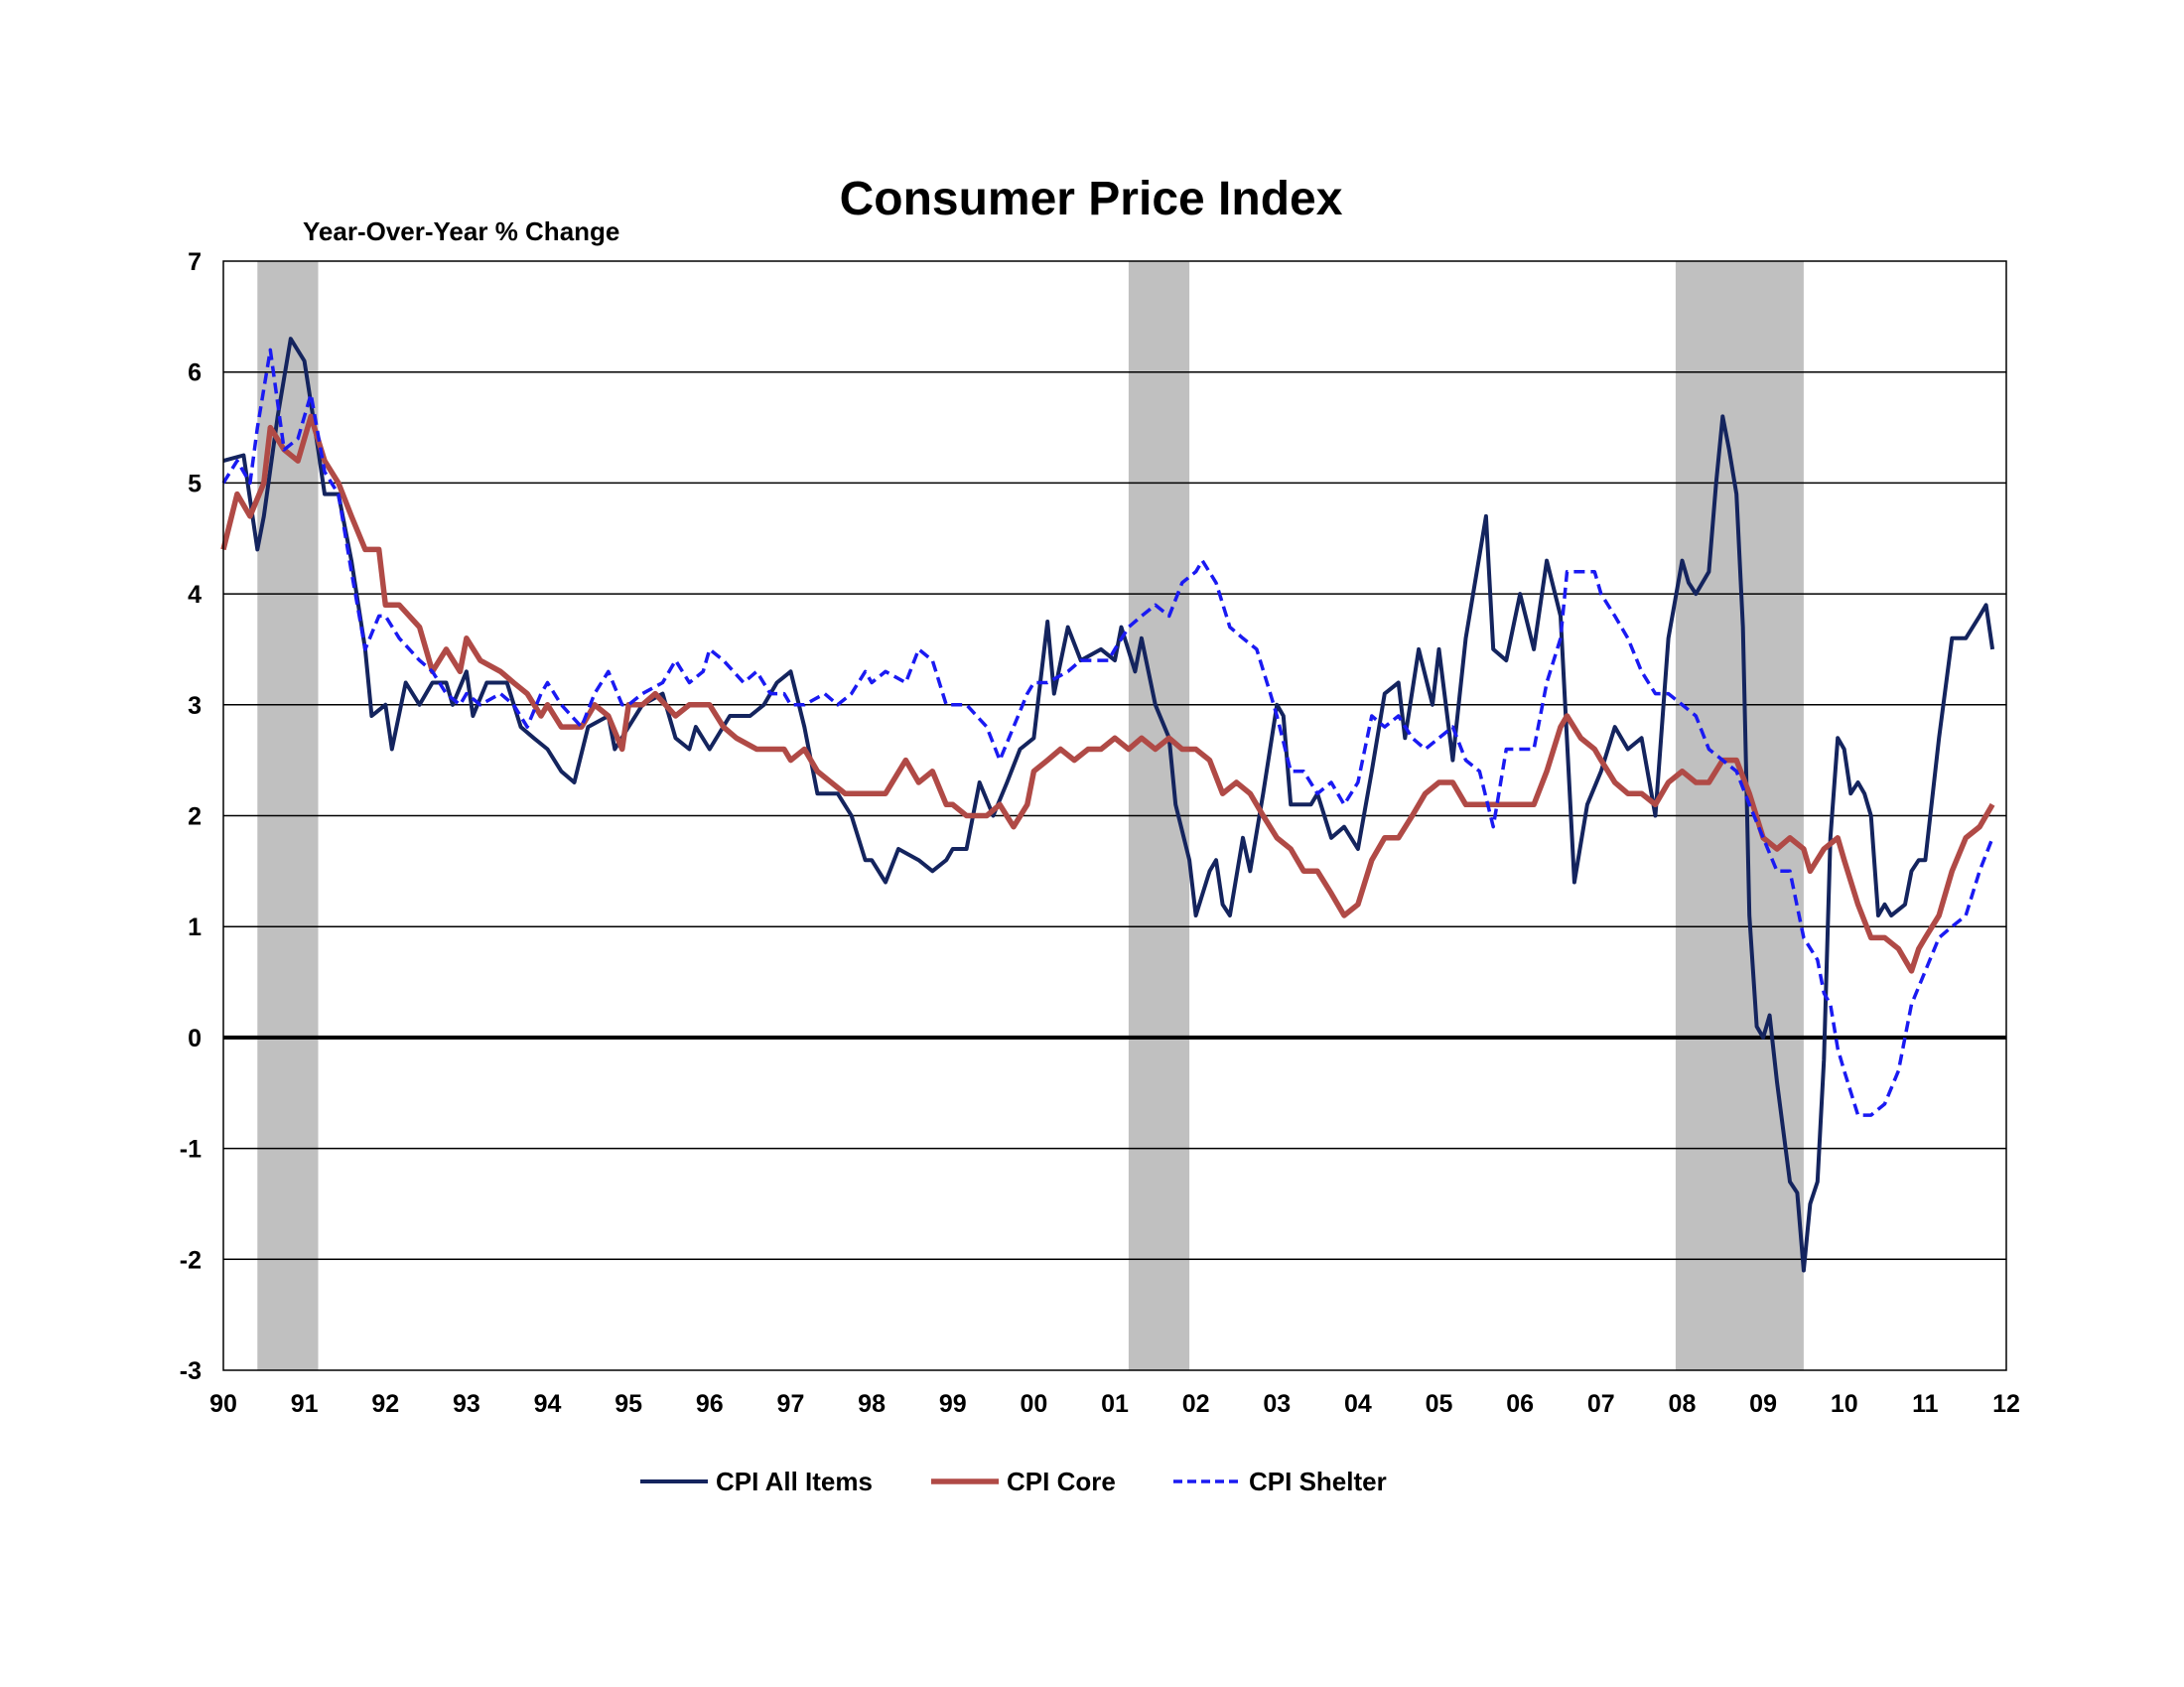 This screenshot has height=1687, width=2184. I want to click on x-tick-label: 93, so click(466, 1404).